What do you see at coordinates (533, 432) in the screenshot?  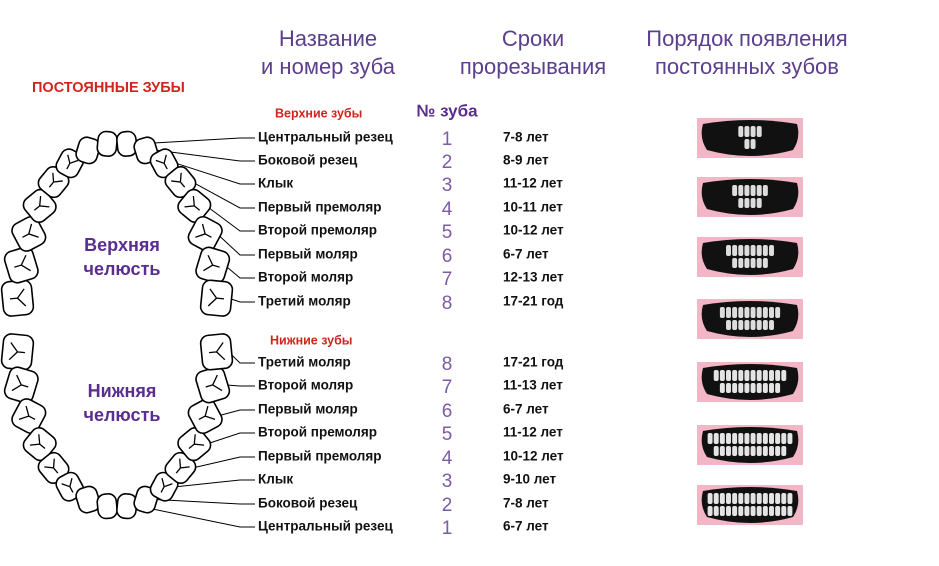 I see `eruption-age: 11-12 лет` at bounding box center [533, 432].